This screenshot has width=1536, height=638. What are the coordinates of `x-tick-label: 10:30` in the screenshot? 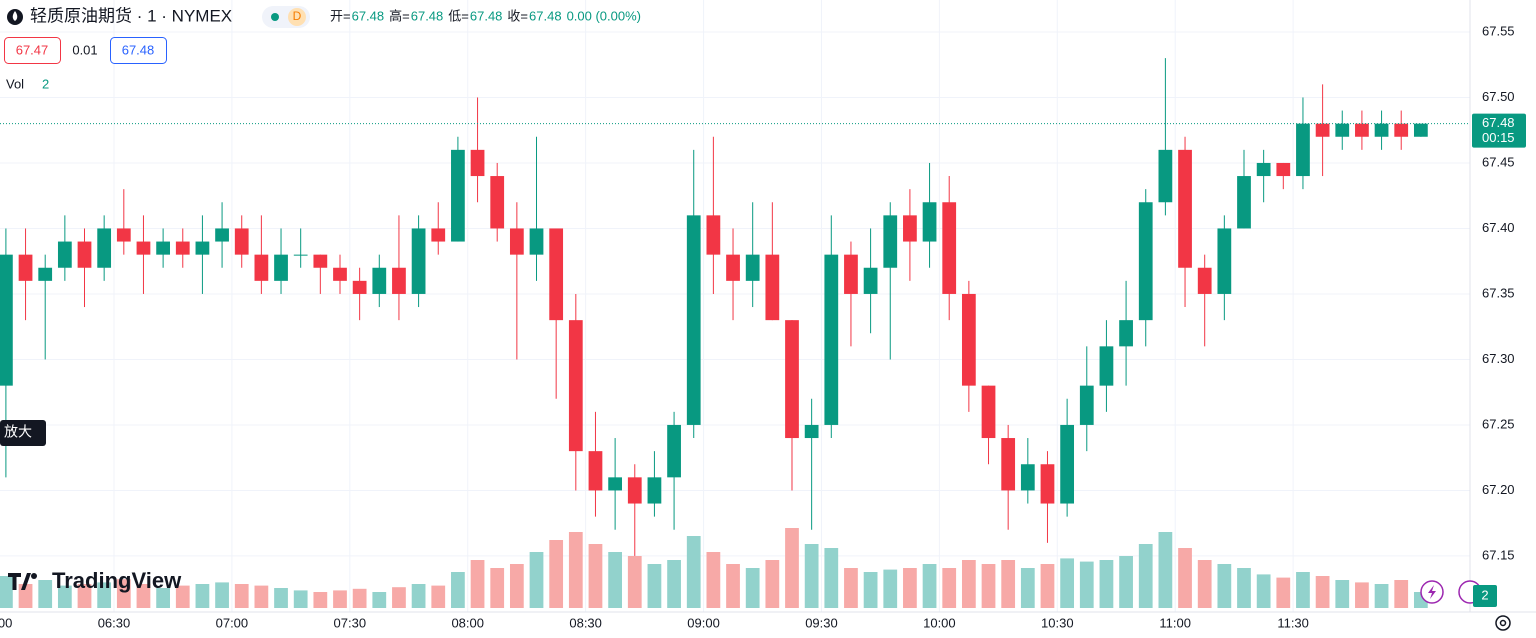 It's located at (1057, 622).